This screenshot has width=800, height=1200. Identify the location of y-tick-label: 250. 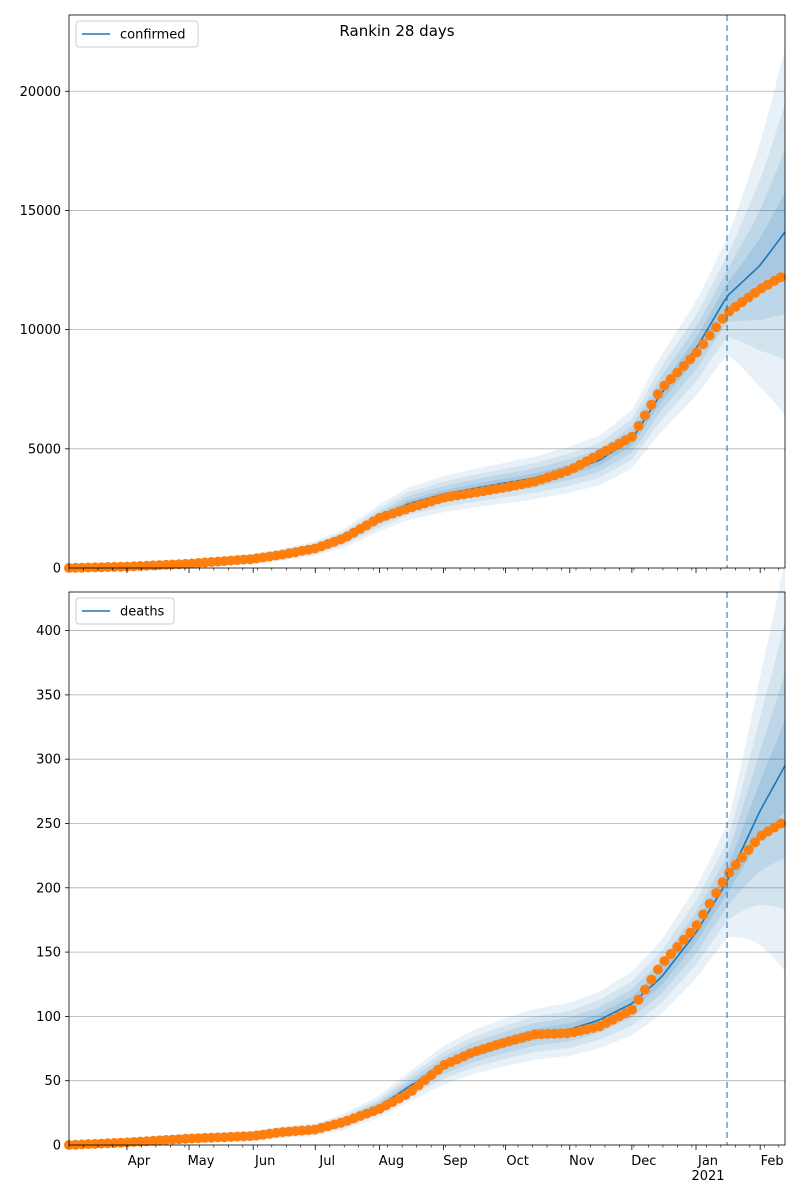
(48, 824).